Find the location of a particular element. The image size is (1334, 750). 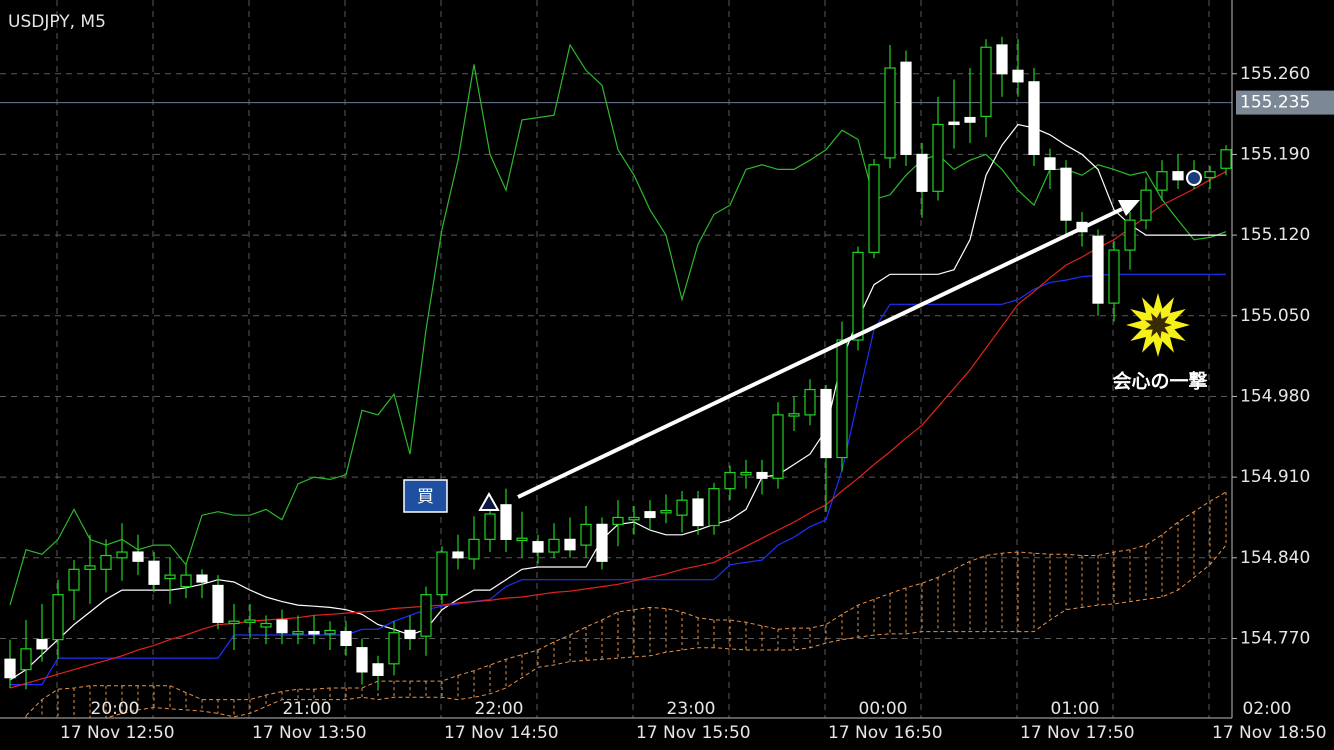

starburst-core is located at coordinates (1158, 325).